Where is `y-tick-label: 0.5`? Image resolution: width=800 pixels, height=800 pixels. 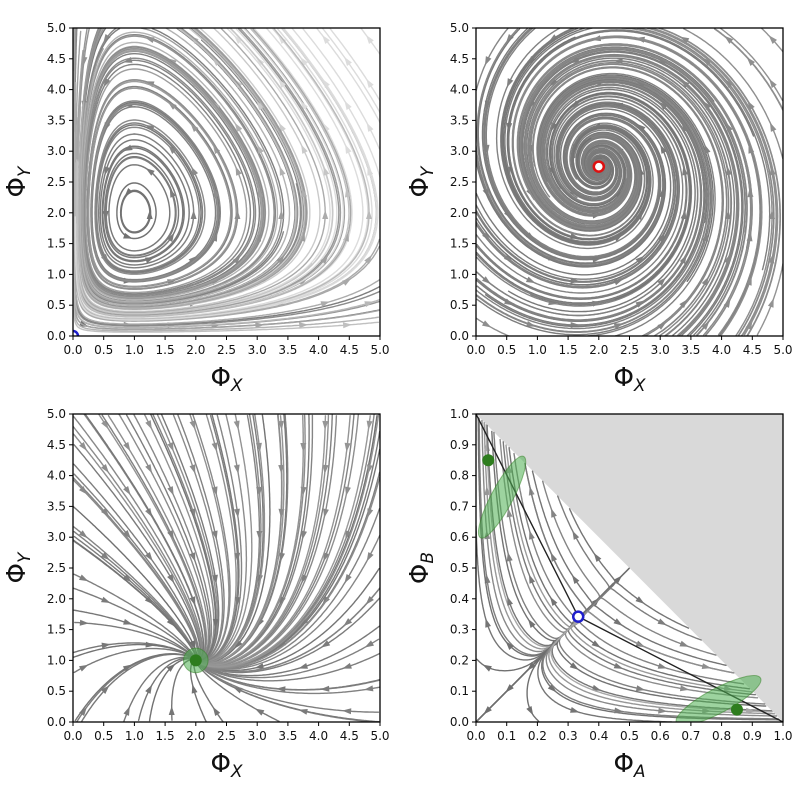 y-tick-label: 0.5 is located at coordinates (56, 305).